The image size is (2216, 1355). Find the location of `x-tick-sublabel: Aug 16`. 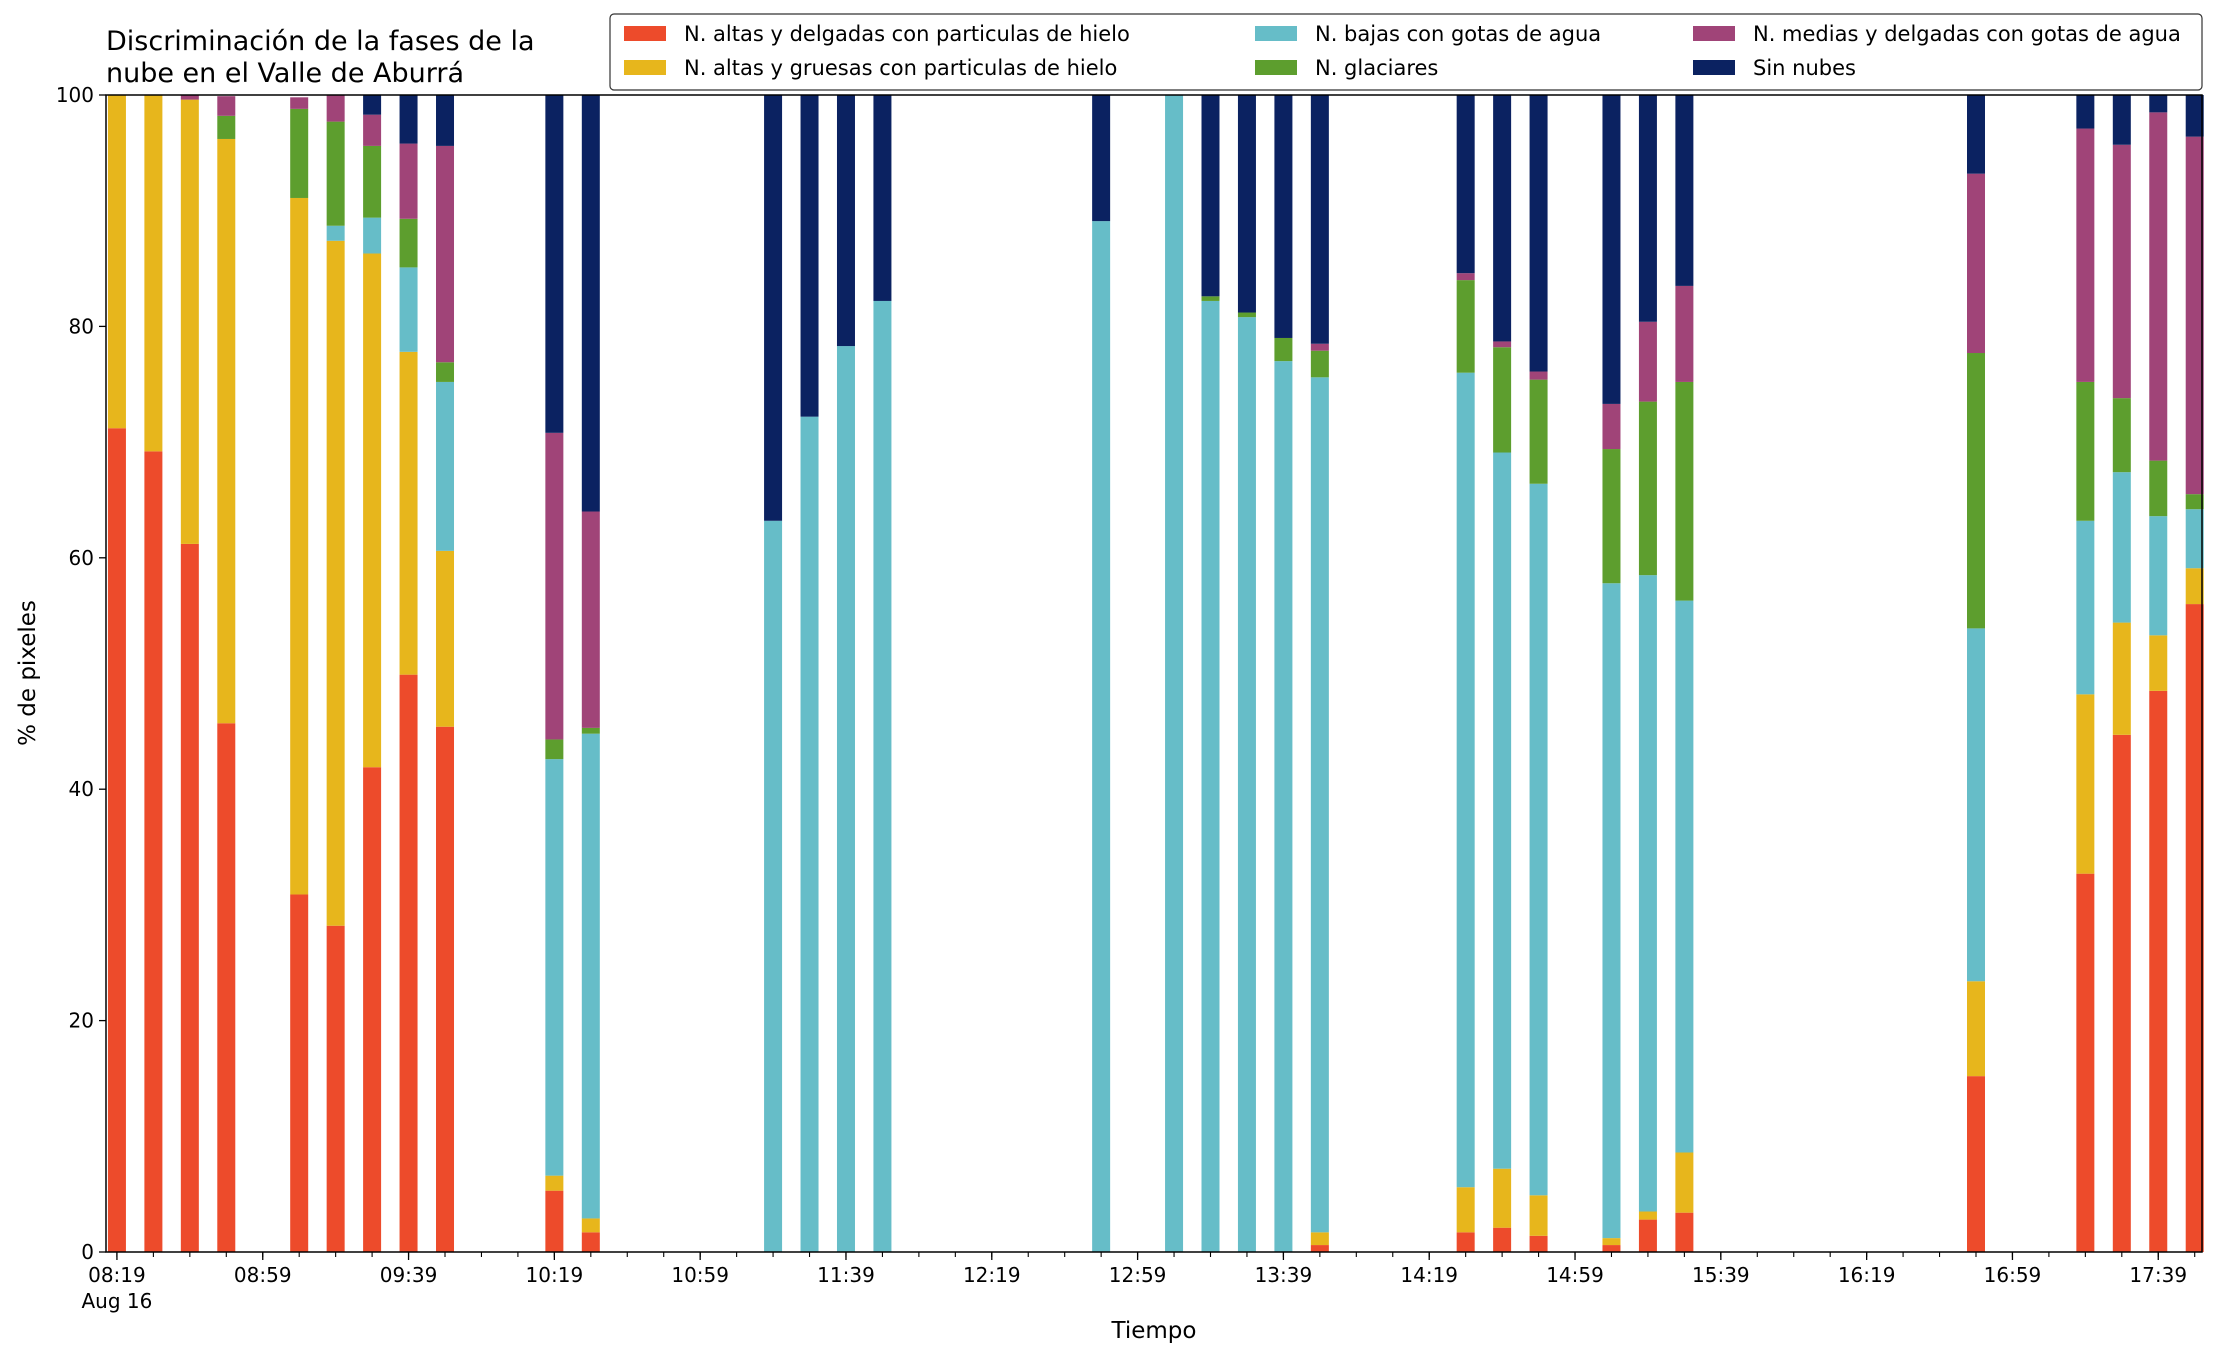

x-tick-sublabel: Aug 16 is located at coordinates (117, 1301).